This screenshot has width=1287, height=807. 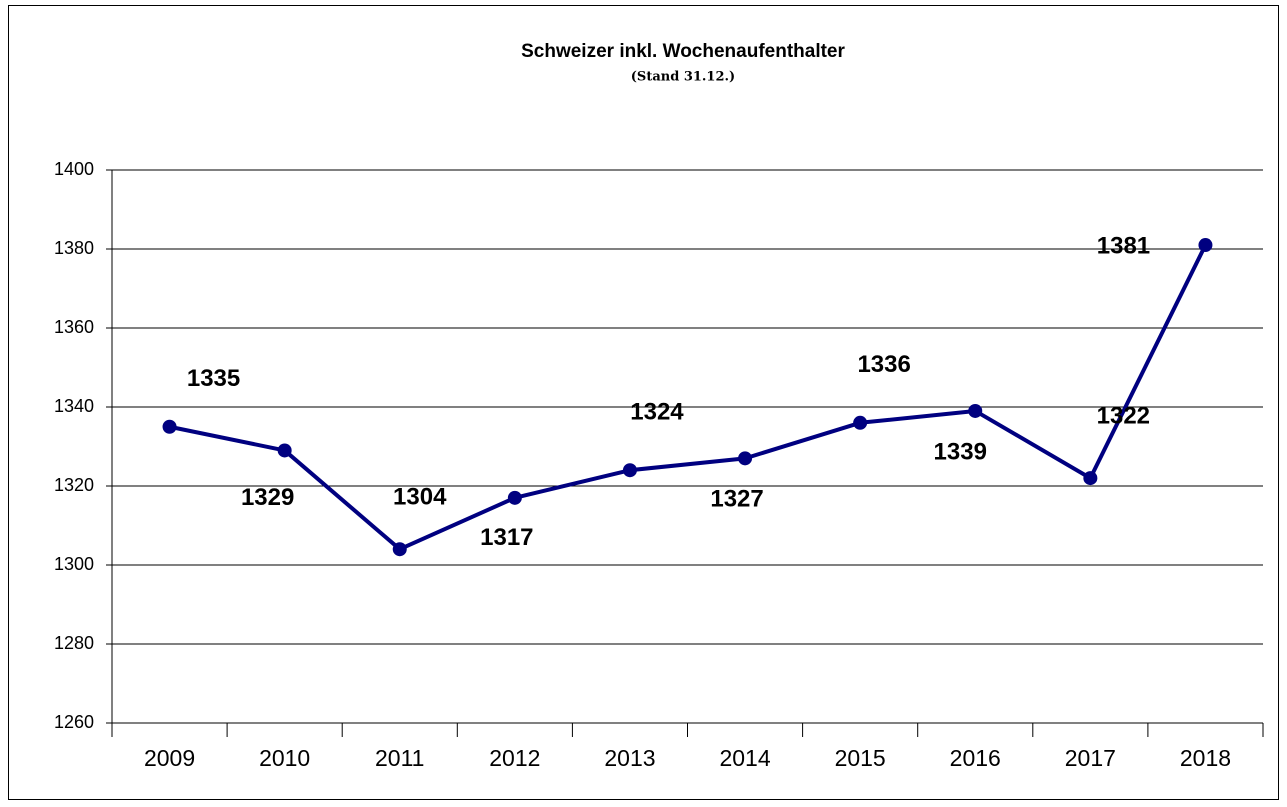 I want to click on x-tick-label: 2015, so click(x=860, y=758).